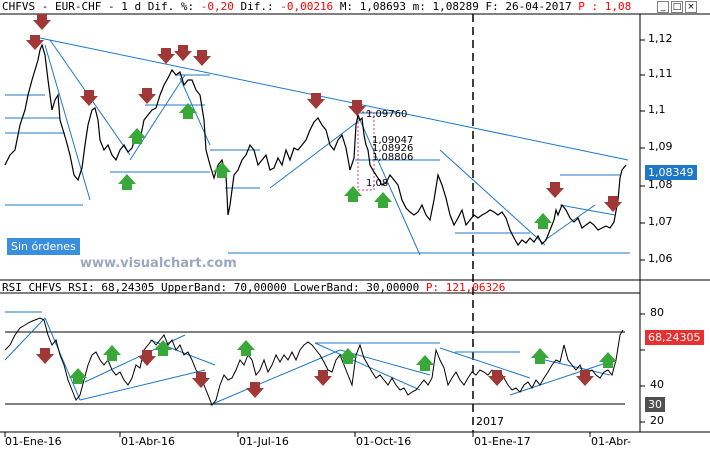  Describe the element at coordinates (657, 384) in the screenshot. I see `rsi-tick-40: 40` at that location.